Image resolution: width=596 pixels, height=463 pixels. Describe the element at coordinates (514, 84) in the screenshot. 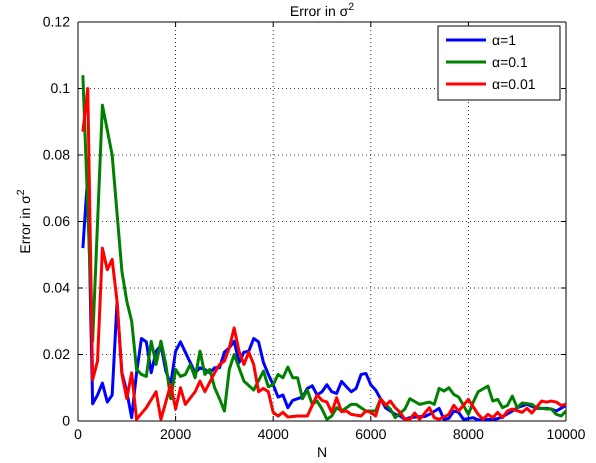

I see `legend-label: α=0.01` at that location.